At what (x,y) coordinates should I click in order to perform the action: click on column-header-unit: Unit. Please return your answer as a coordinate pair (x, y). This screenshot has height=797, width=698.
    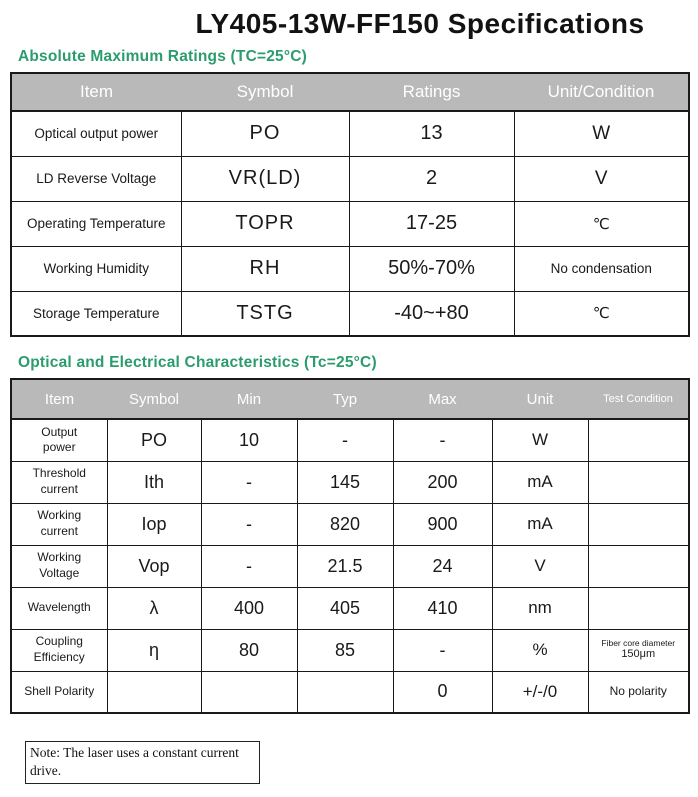
    Looking at the image, I should click on (540, 399).